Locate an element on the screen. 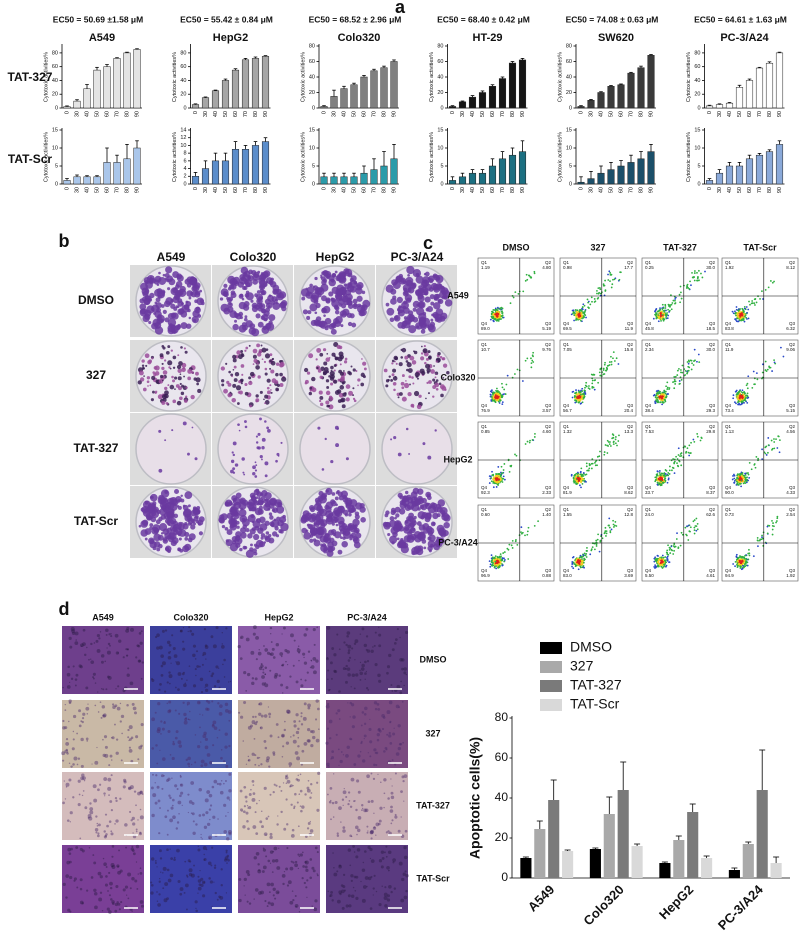  quadrant-name: Q1 is located at coordinates (566, 426).